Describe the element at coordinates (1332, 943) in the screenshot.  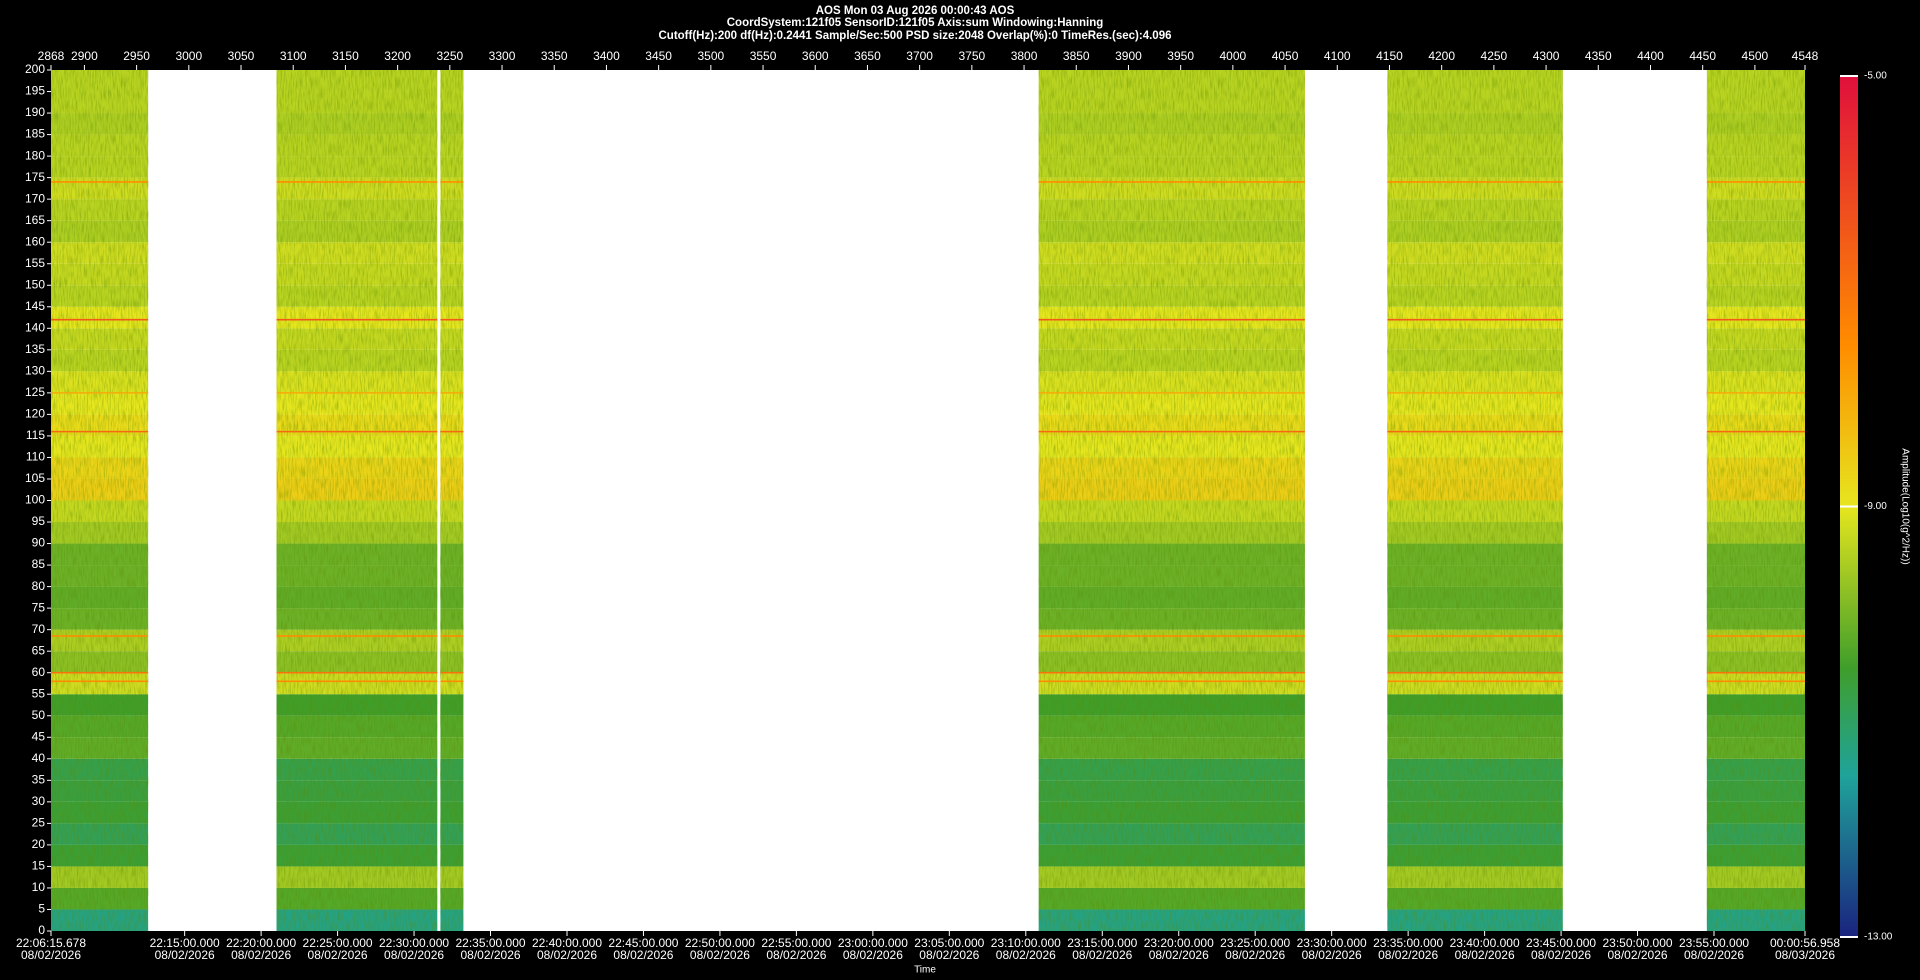
I see `x2-tick-label: 23:30:00.000` at that location.